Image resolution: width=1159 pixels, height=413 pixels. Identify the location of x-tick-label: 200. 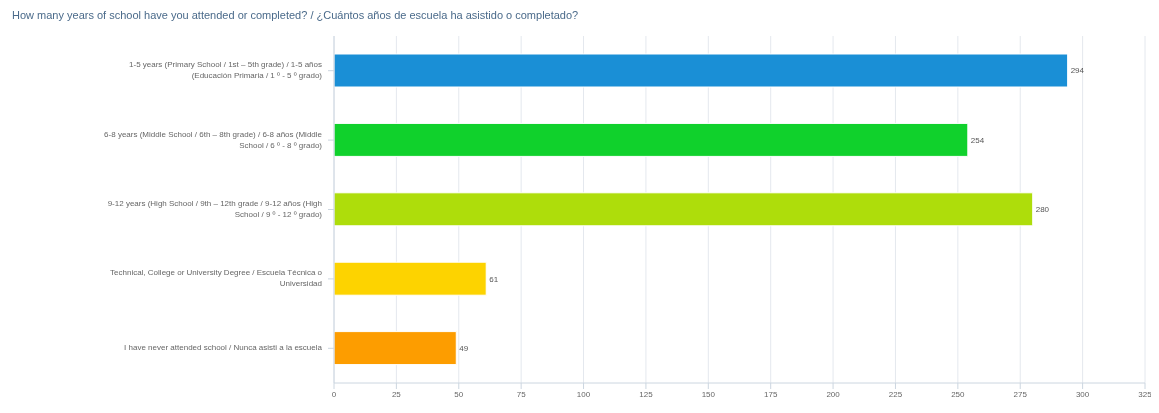
(833, 394).